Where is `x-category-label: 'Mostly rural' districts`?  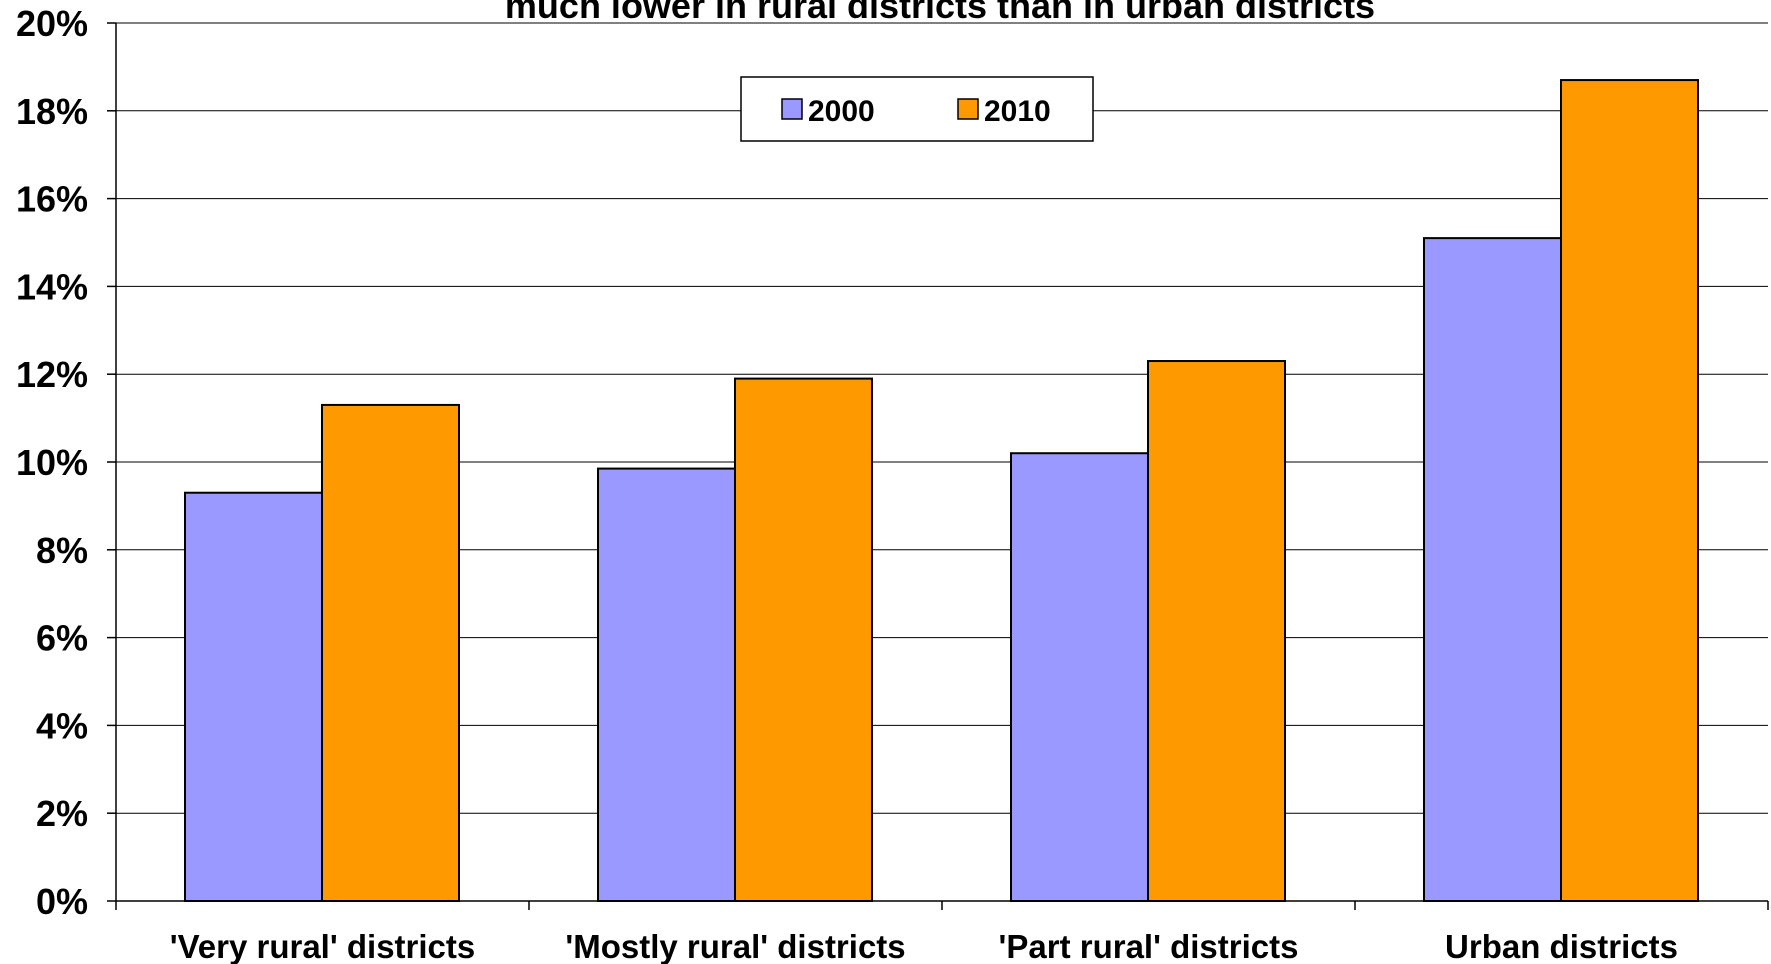
x-category-label: 'Mostly rural' districts is located at coordinates (735, 946).